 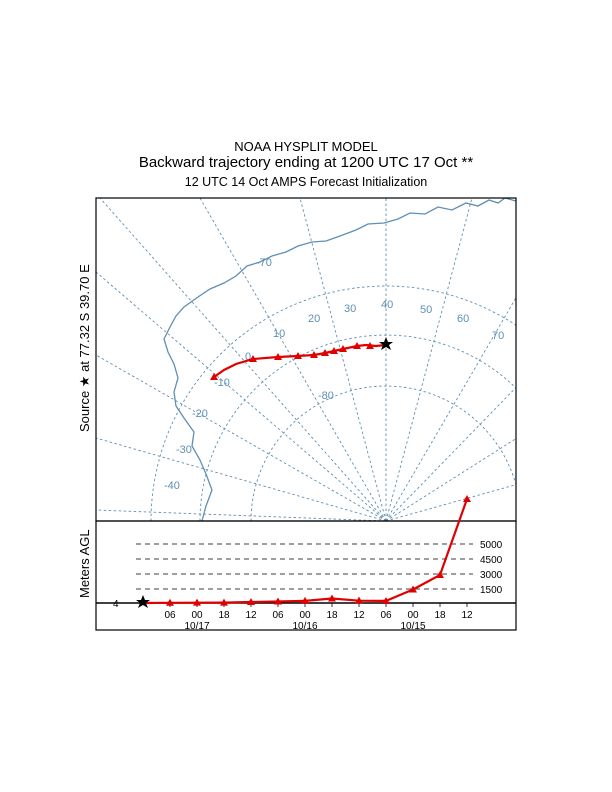 I want to click on hour-ticks: 06 00 18 12 06 00 18 12 06 00 18 12, so click(x=318, y=612).